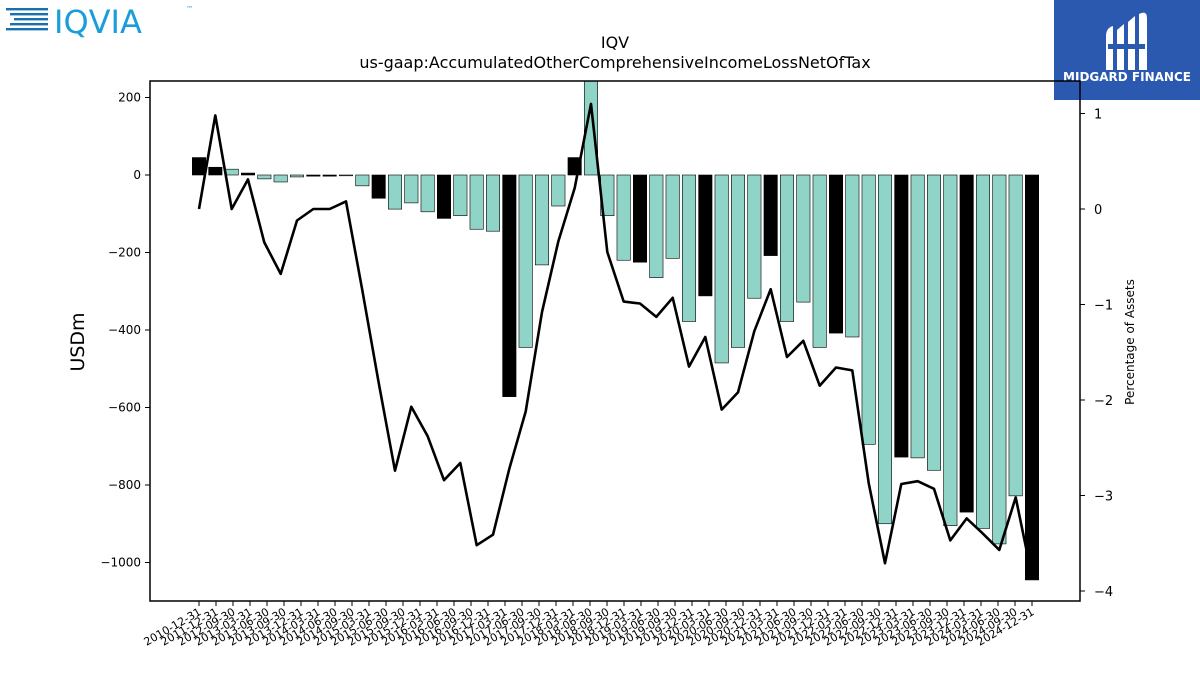 This screenshot has height=675, width=1200. I want to click on iqvia-logo-lines-icon, so click(27, 19).